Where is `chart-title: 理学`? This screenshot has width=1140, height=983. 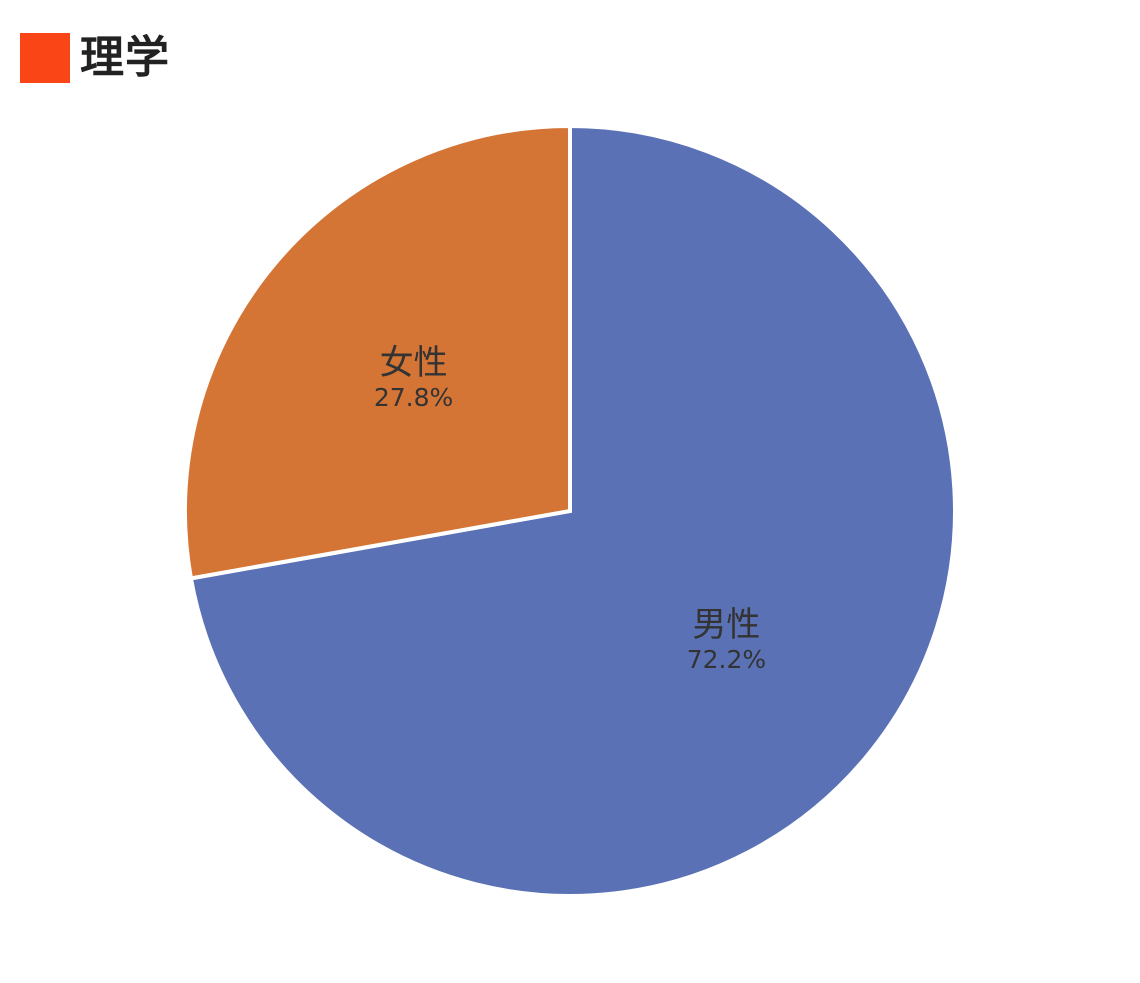 chart-title: 理学 is located at coordinates (125, 57).